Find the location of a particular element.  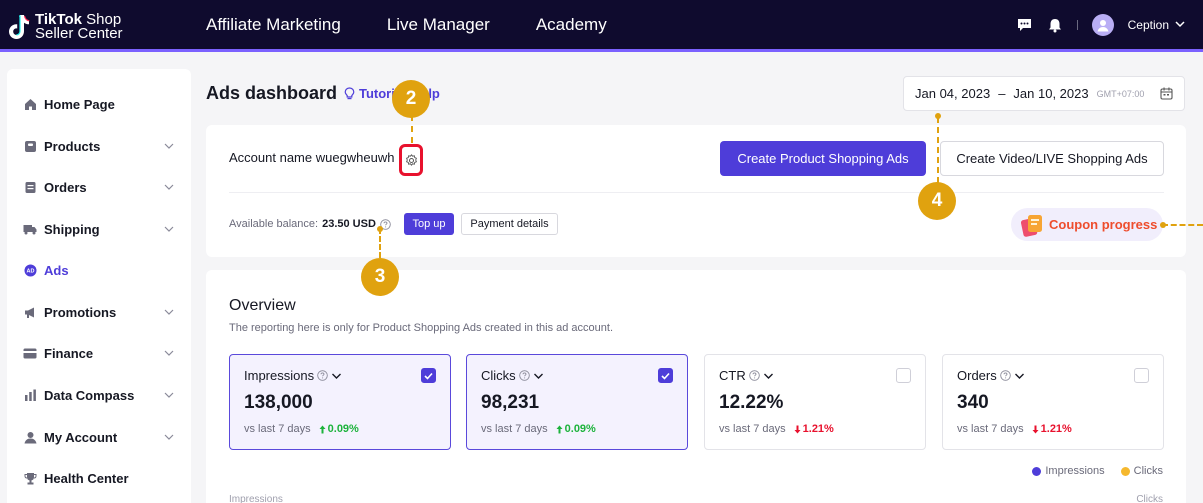

callout-badge-2: 2 is located at coordinates (411, 99).